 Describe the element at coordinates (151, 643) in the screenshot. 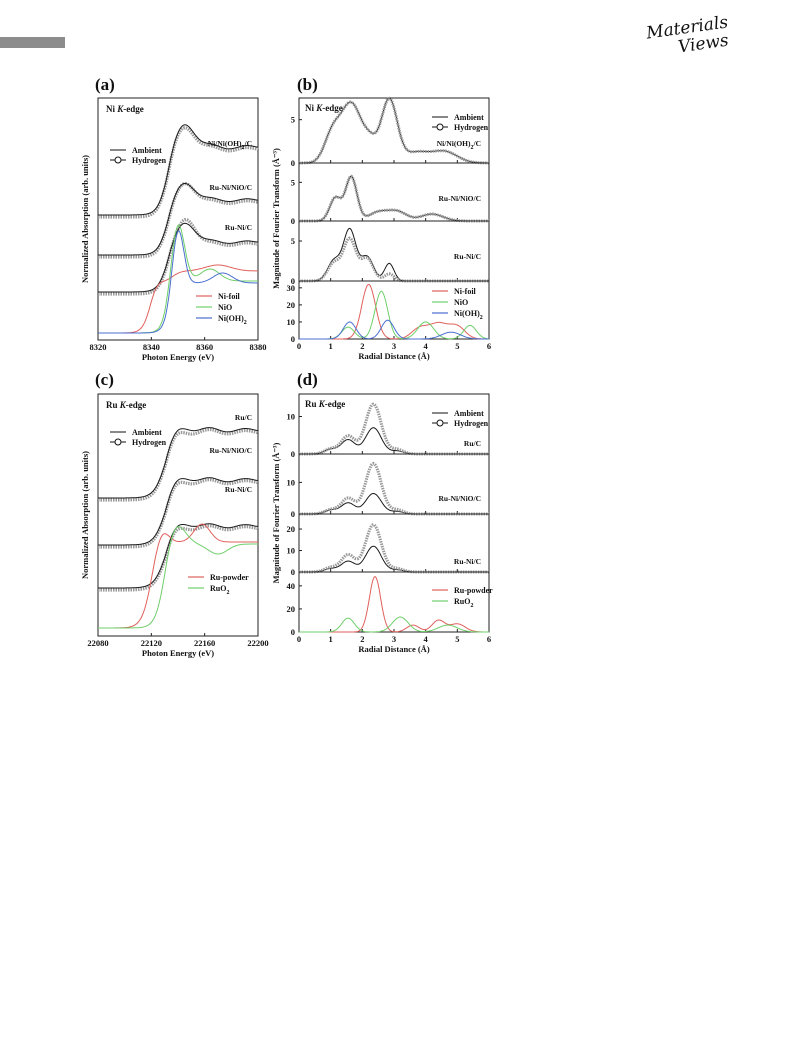

I see `x-tick-label: 22120` at that location.